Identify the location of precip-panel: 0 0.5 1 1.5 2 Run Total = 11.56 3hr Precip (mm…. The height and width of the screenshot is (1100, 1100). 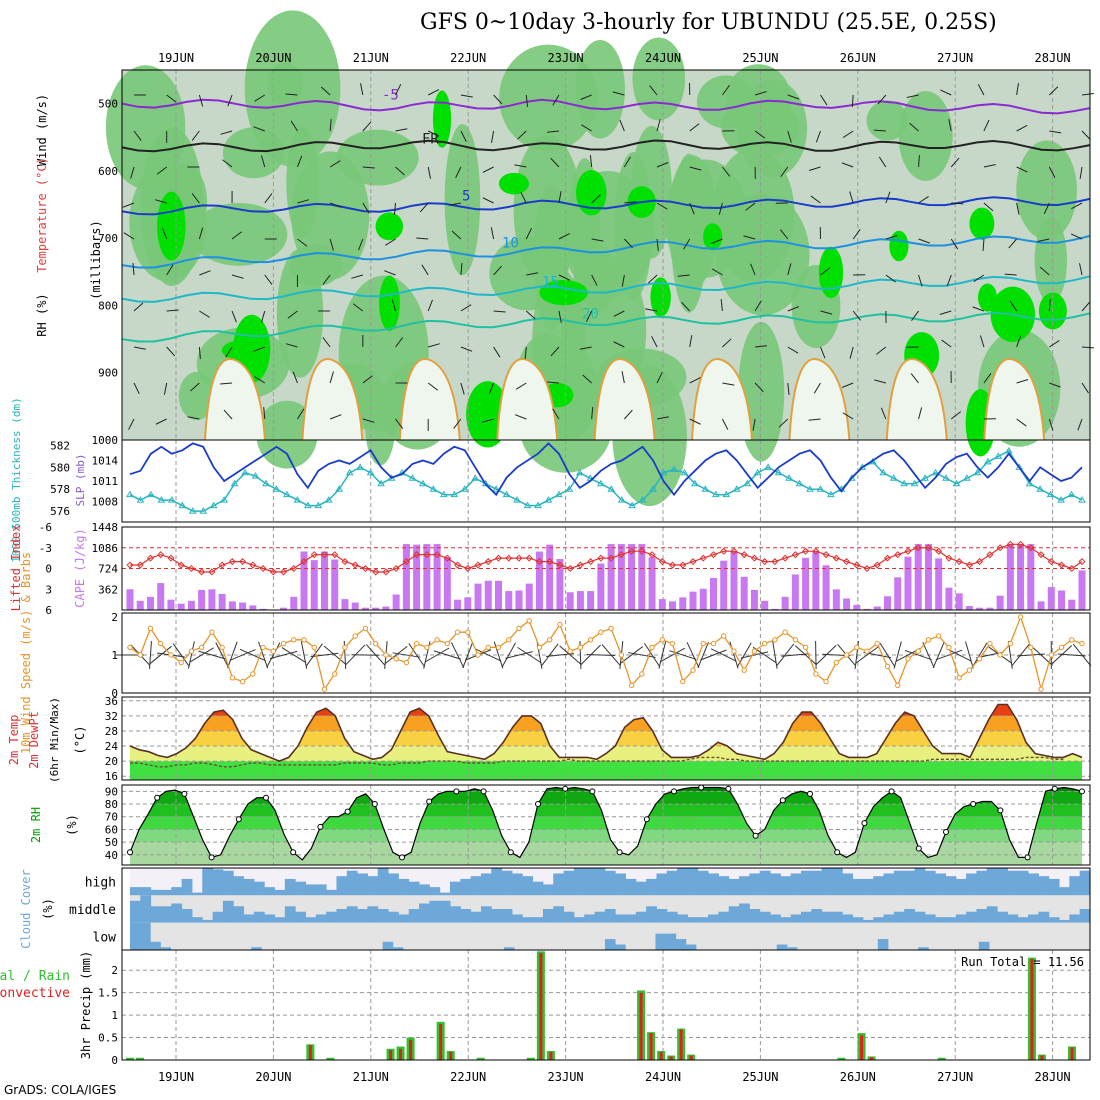
(545, 1008).